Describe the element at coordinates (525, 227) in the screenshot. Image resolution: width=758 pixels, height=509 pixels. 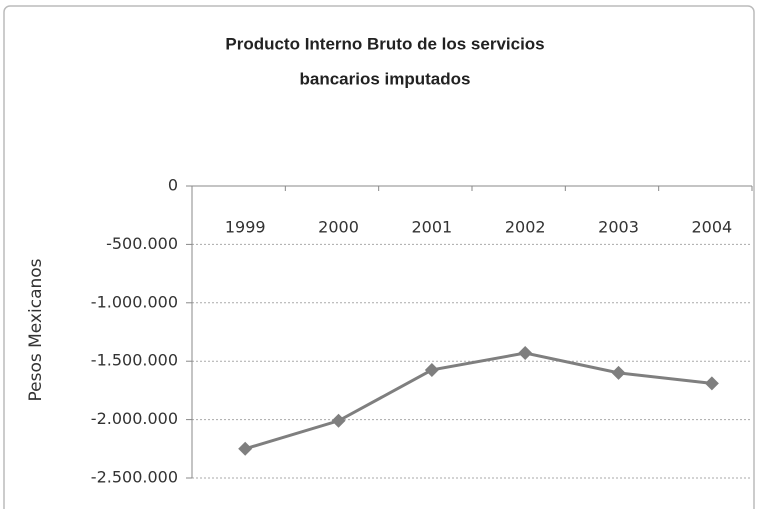
I see `x-tick-label: 2002` at that location.